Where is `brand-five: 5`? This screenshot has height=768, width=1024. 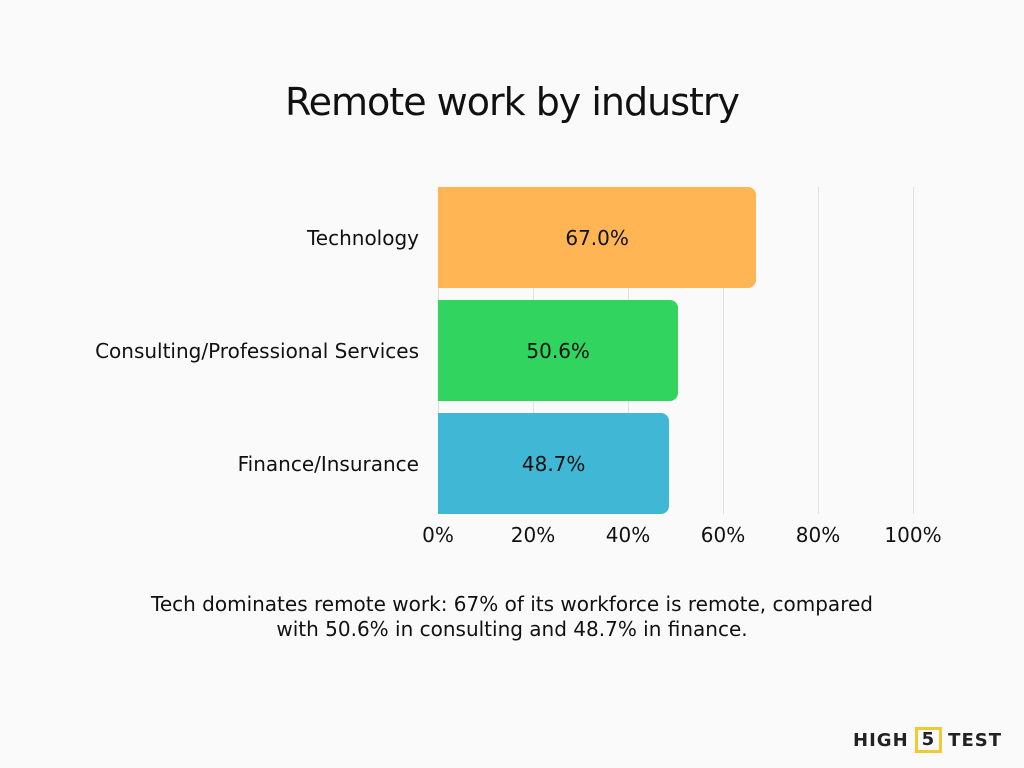
brand-five: 5 is located at coordinates (928, 740).